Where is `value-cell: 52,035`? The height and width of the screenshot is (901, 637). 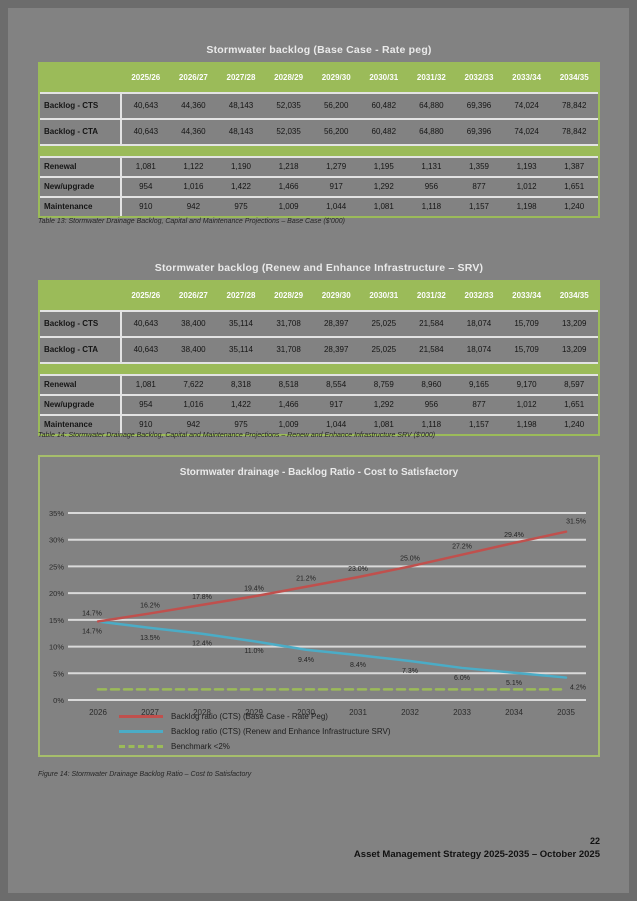
value-cell: 52,035 is located at coordinates (288, 132).